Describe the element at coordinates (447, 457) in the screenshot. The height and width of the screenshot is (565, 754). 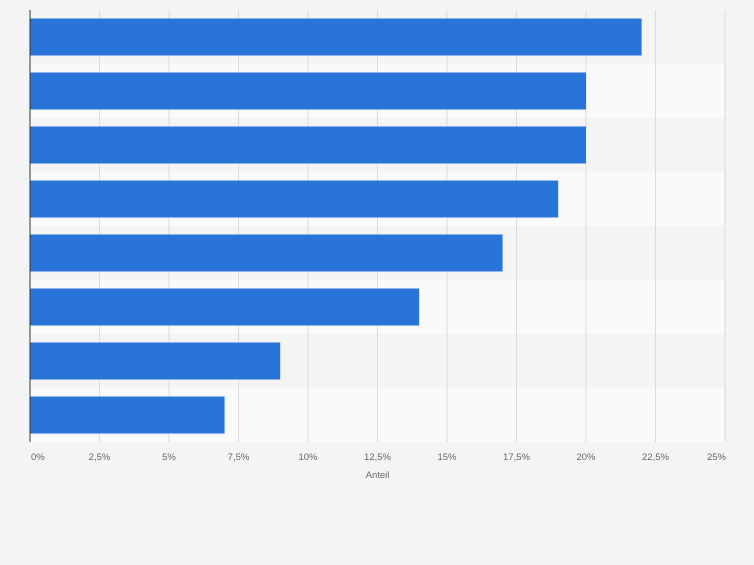
I see `x-tick-label: 15%` at that location.